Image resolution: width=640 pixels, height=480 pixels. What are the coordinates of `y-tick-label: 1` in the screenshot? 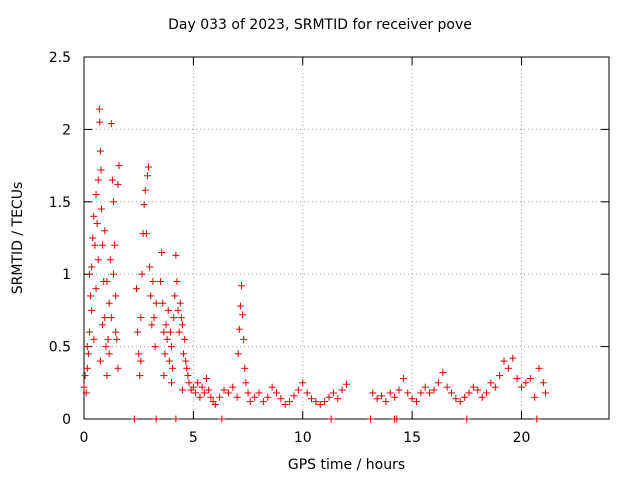 It's located at (66, 275).